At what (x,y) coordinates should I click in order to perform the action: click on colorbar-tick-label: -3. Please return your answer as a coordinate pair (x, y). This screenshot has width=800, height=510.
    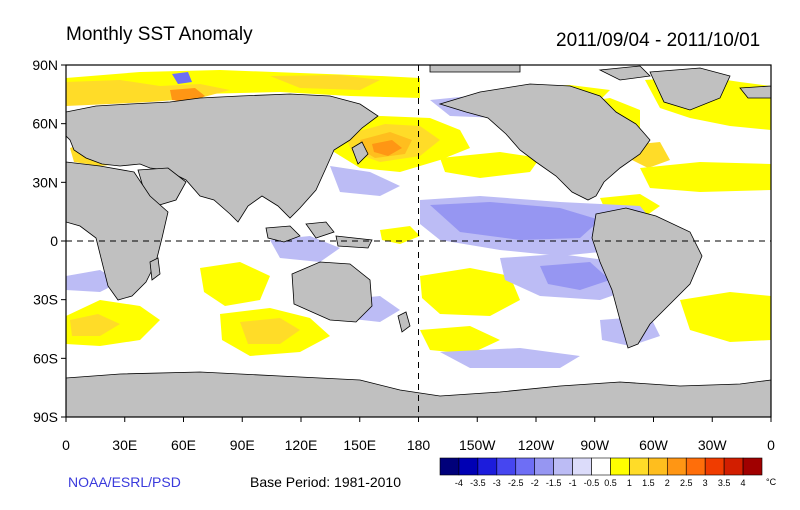
    Looking at the image, I should click on (496, 483).